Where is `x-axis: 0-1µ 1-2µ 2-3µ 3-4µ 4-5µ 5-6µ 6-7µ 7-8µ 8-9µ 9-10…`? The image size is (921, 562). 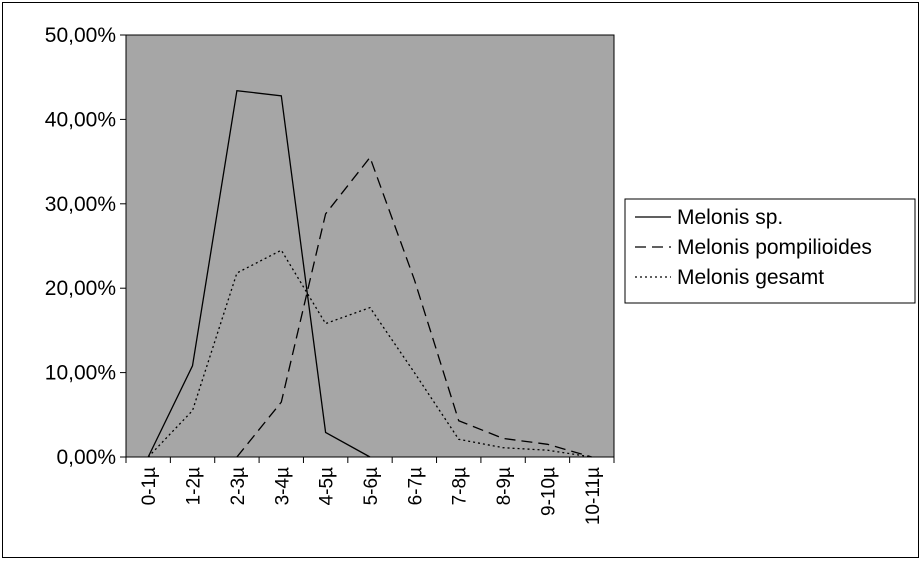 x-axis: 0-1µ 1-2µ 2-3µ 3-4µ 4-5µ 5-6µ 6-7µ 7-8µ 8-9µ 9-10… is located at coordinates (370, 491).